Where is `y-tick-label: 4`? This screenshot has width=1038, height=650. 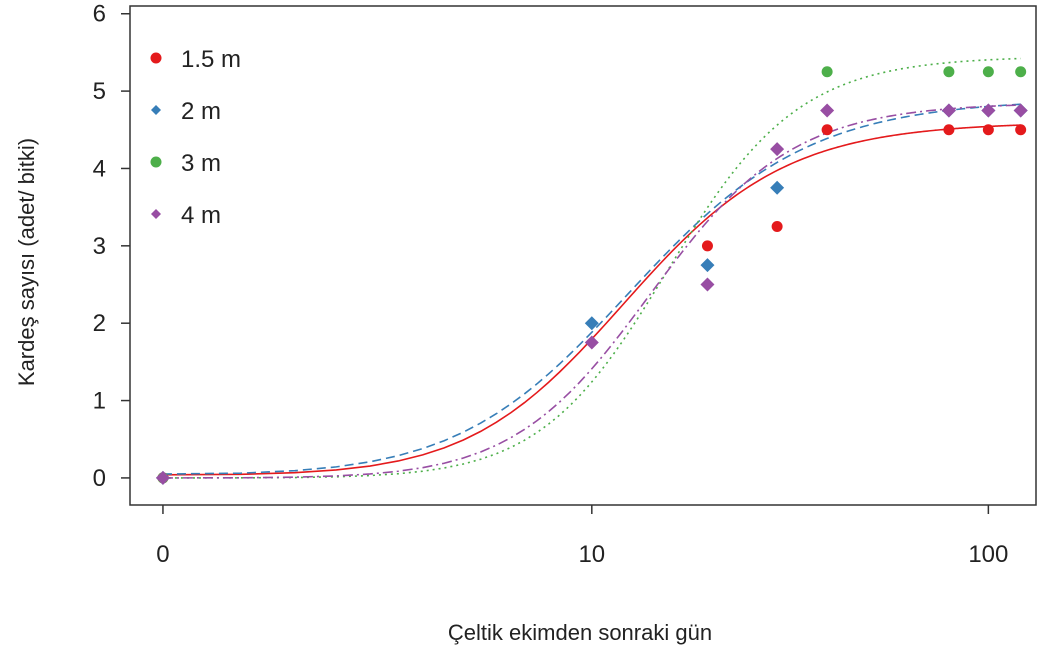
y-tick-label: 4 is located at coordinates (99, 168).